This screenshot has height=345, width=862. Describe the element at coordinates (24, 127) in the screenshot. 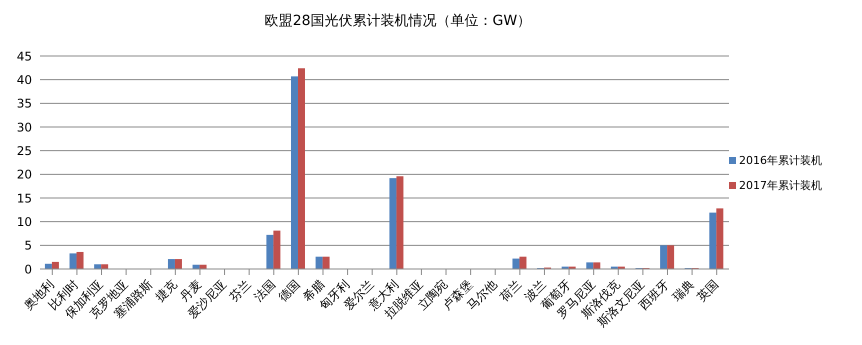

I see `y-tick-label: 30` at that location.